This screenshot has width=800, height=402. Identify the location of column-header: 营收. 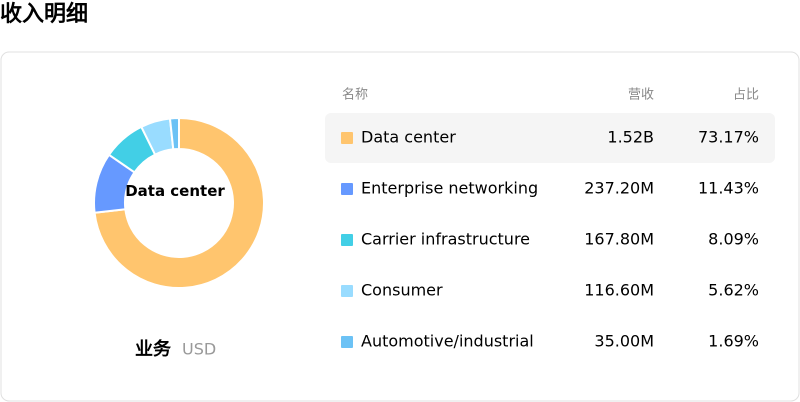
(641, 95).